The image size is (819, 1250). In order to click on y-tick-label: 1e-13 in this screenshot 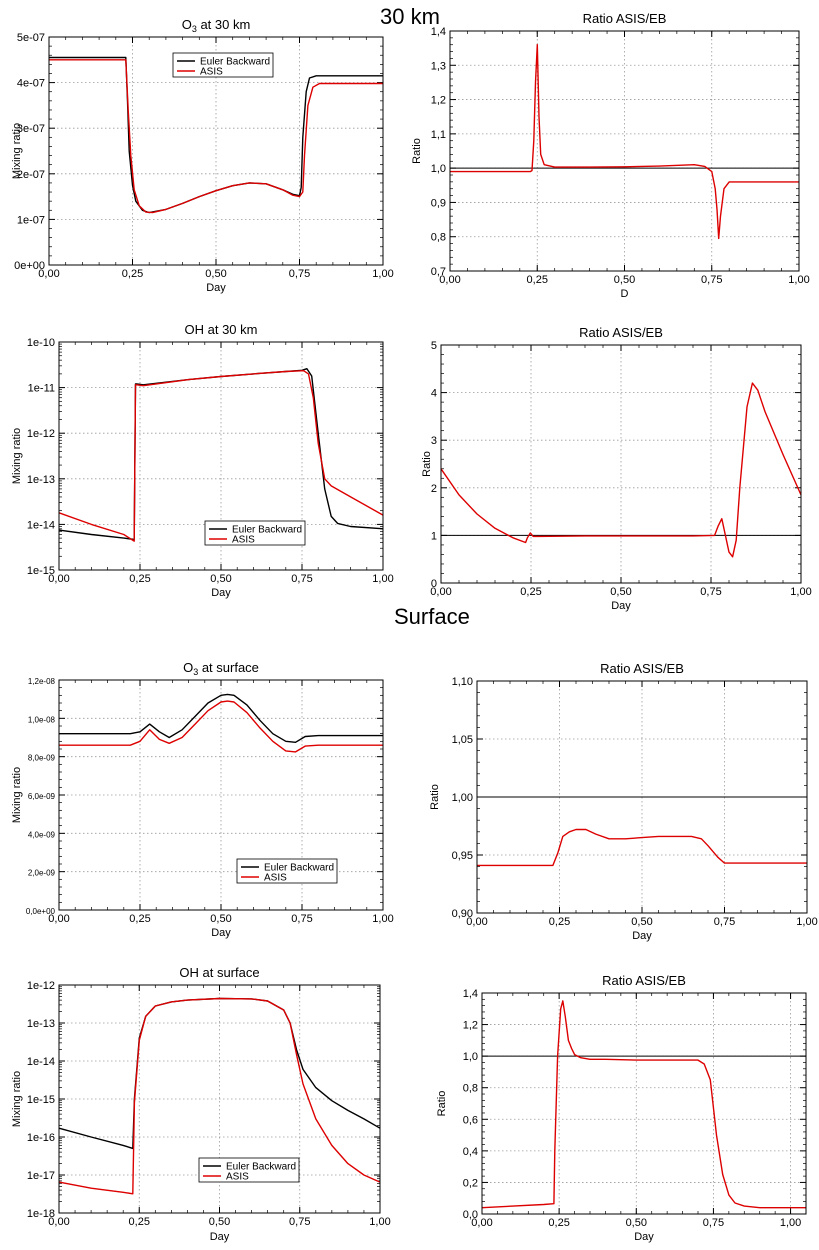, I will do `click(41, 1024)`.